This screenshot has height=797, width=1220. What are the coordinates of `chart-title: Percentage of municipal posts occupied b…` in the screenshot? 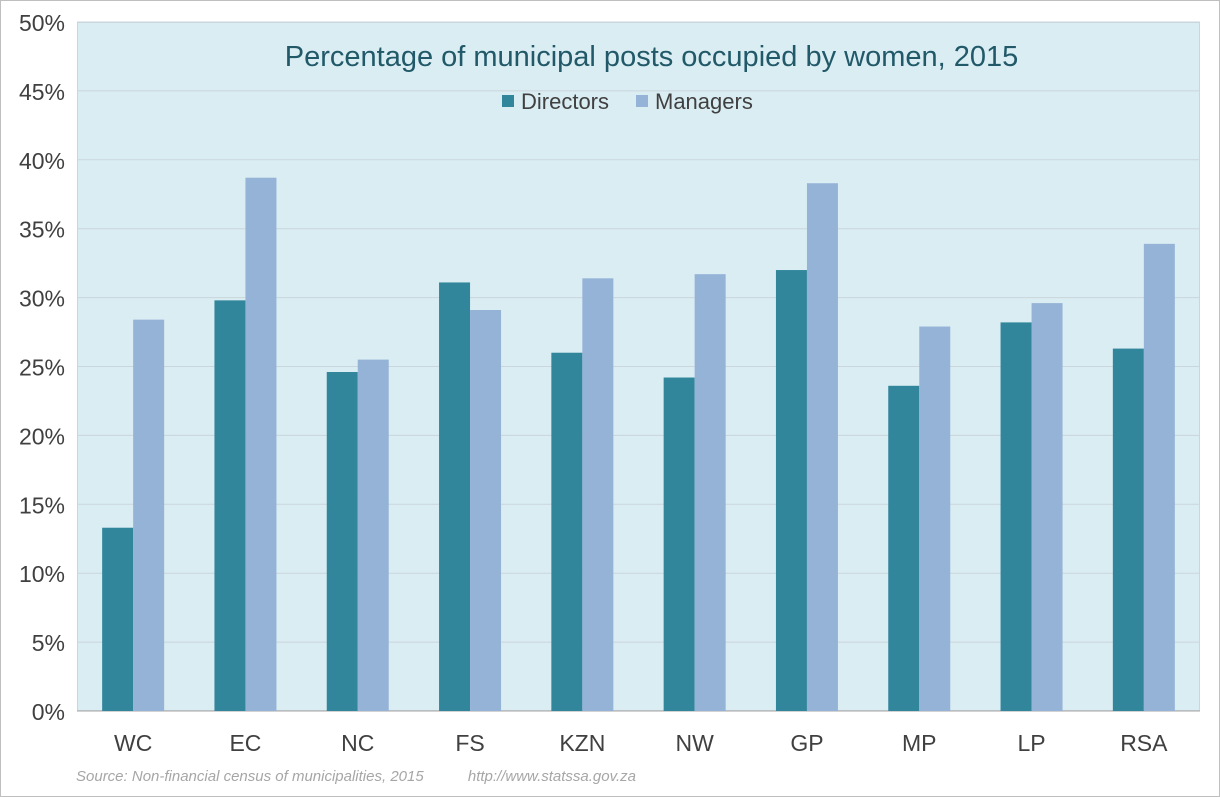 It's located at (652, 57).